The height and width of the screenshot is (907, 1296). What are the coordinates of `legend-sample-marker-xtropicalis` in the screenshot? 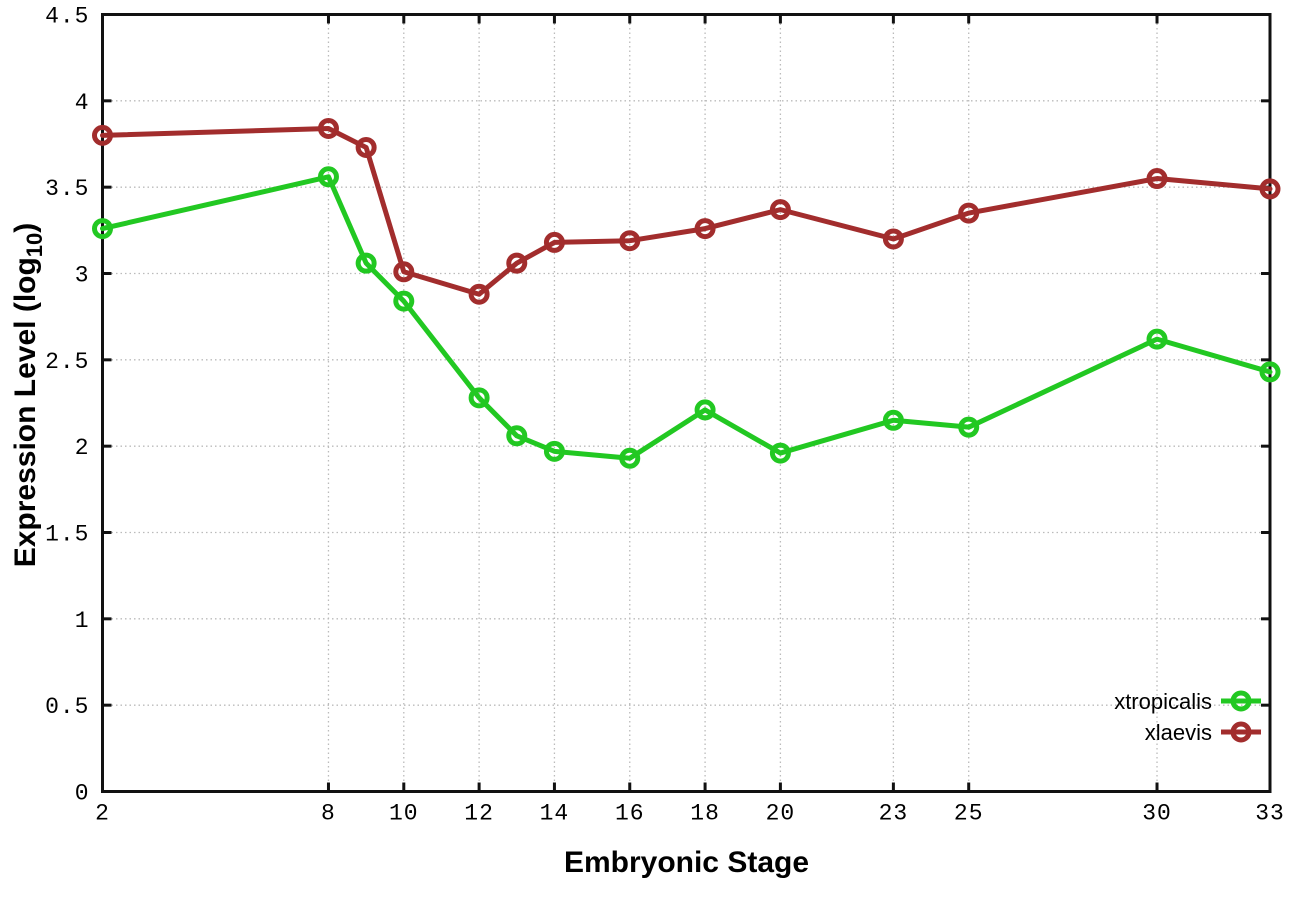 It's located at (1241, 701).